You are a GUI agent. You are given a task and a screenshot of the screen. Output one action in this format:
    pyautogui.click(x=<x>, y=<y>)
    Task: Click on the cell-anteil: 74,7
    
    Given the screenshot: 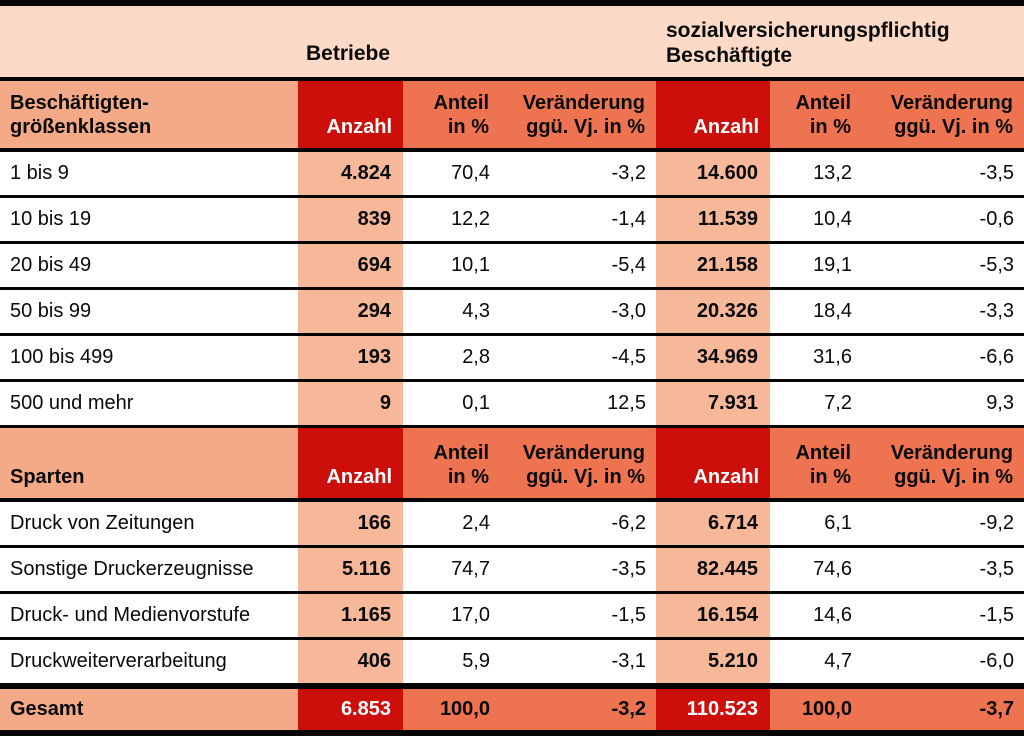 What is the action you would take?
    pyautogui.click(x=470, y=569)
    